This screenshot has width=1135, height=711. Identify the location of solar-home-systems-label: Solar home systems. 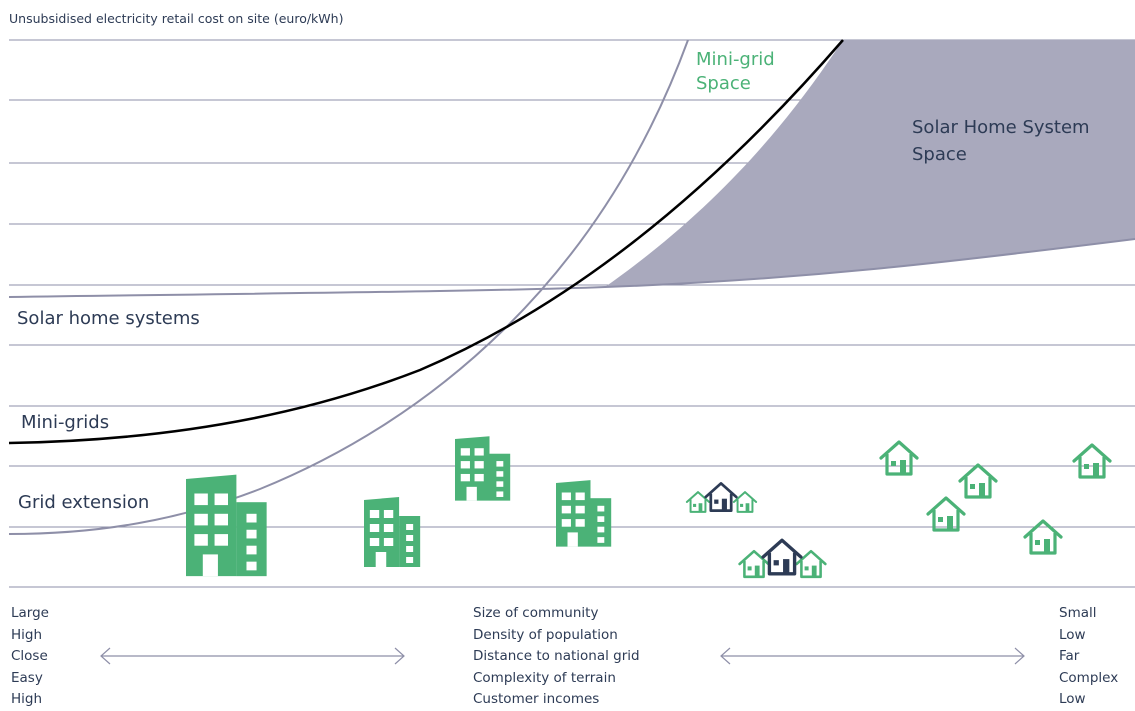
(108, 318).